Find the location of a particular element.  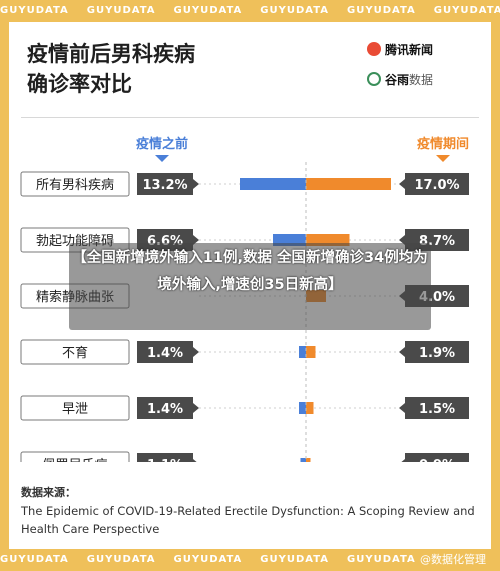

legend-before: 疫情之前 is located at coordinates (162, 144).